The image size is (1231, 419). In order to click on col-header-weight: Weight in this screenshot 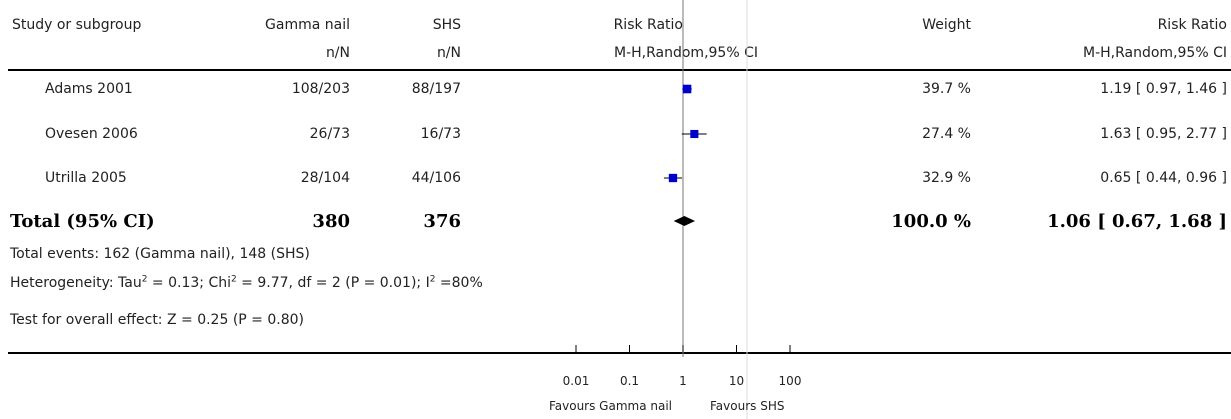, I will do `click(946, 25)`.